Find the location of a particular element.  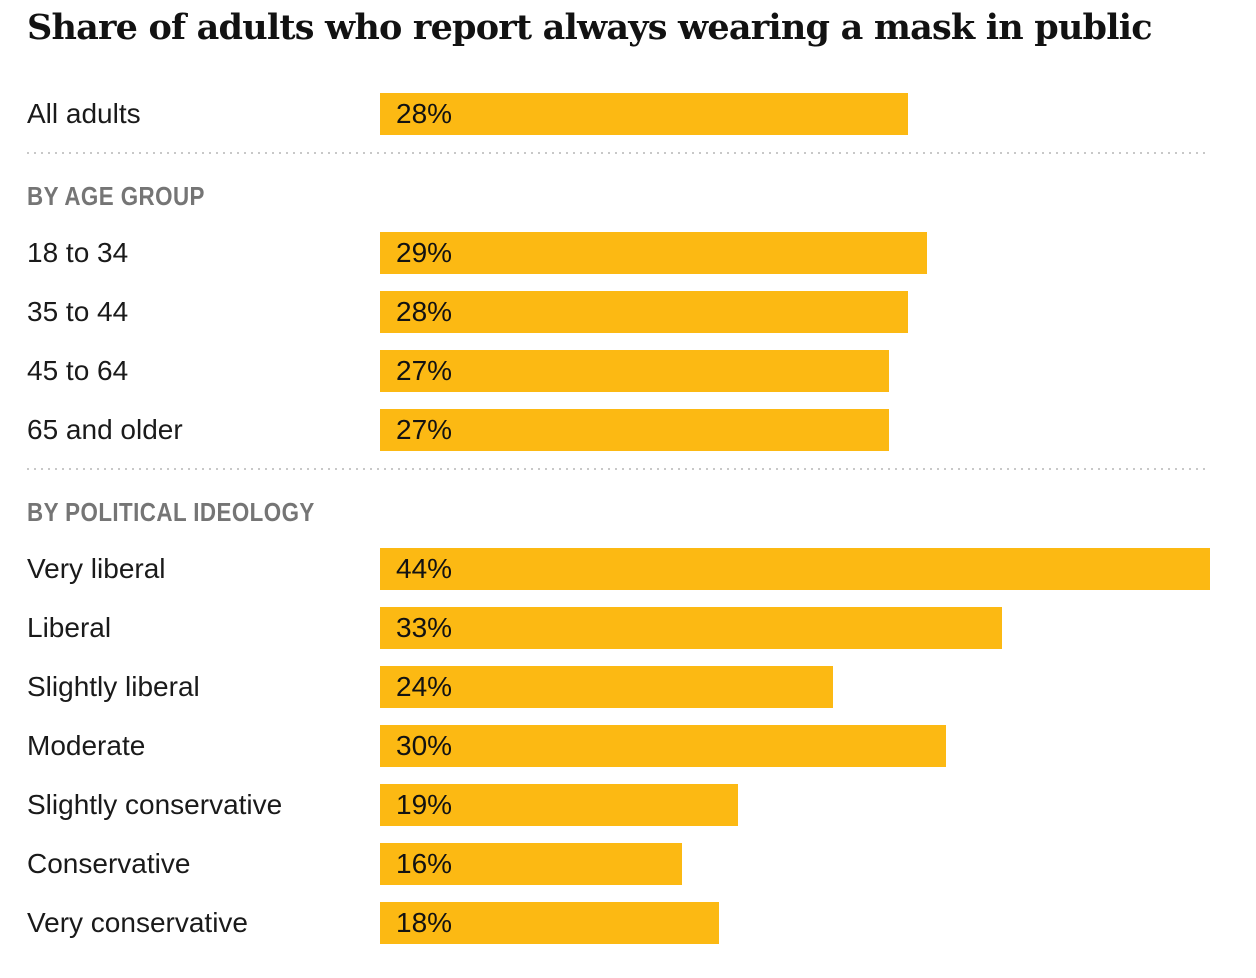

chart-row-18-34: 18 to 34 29% is located at coordinates (641, 253).